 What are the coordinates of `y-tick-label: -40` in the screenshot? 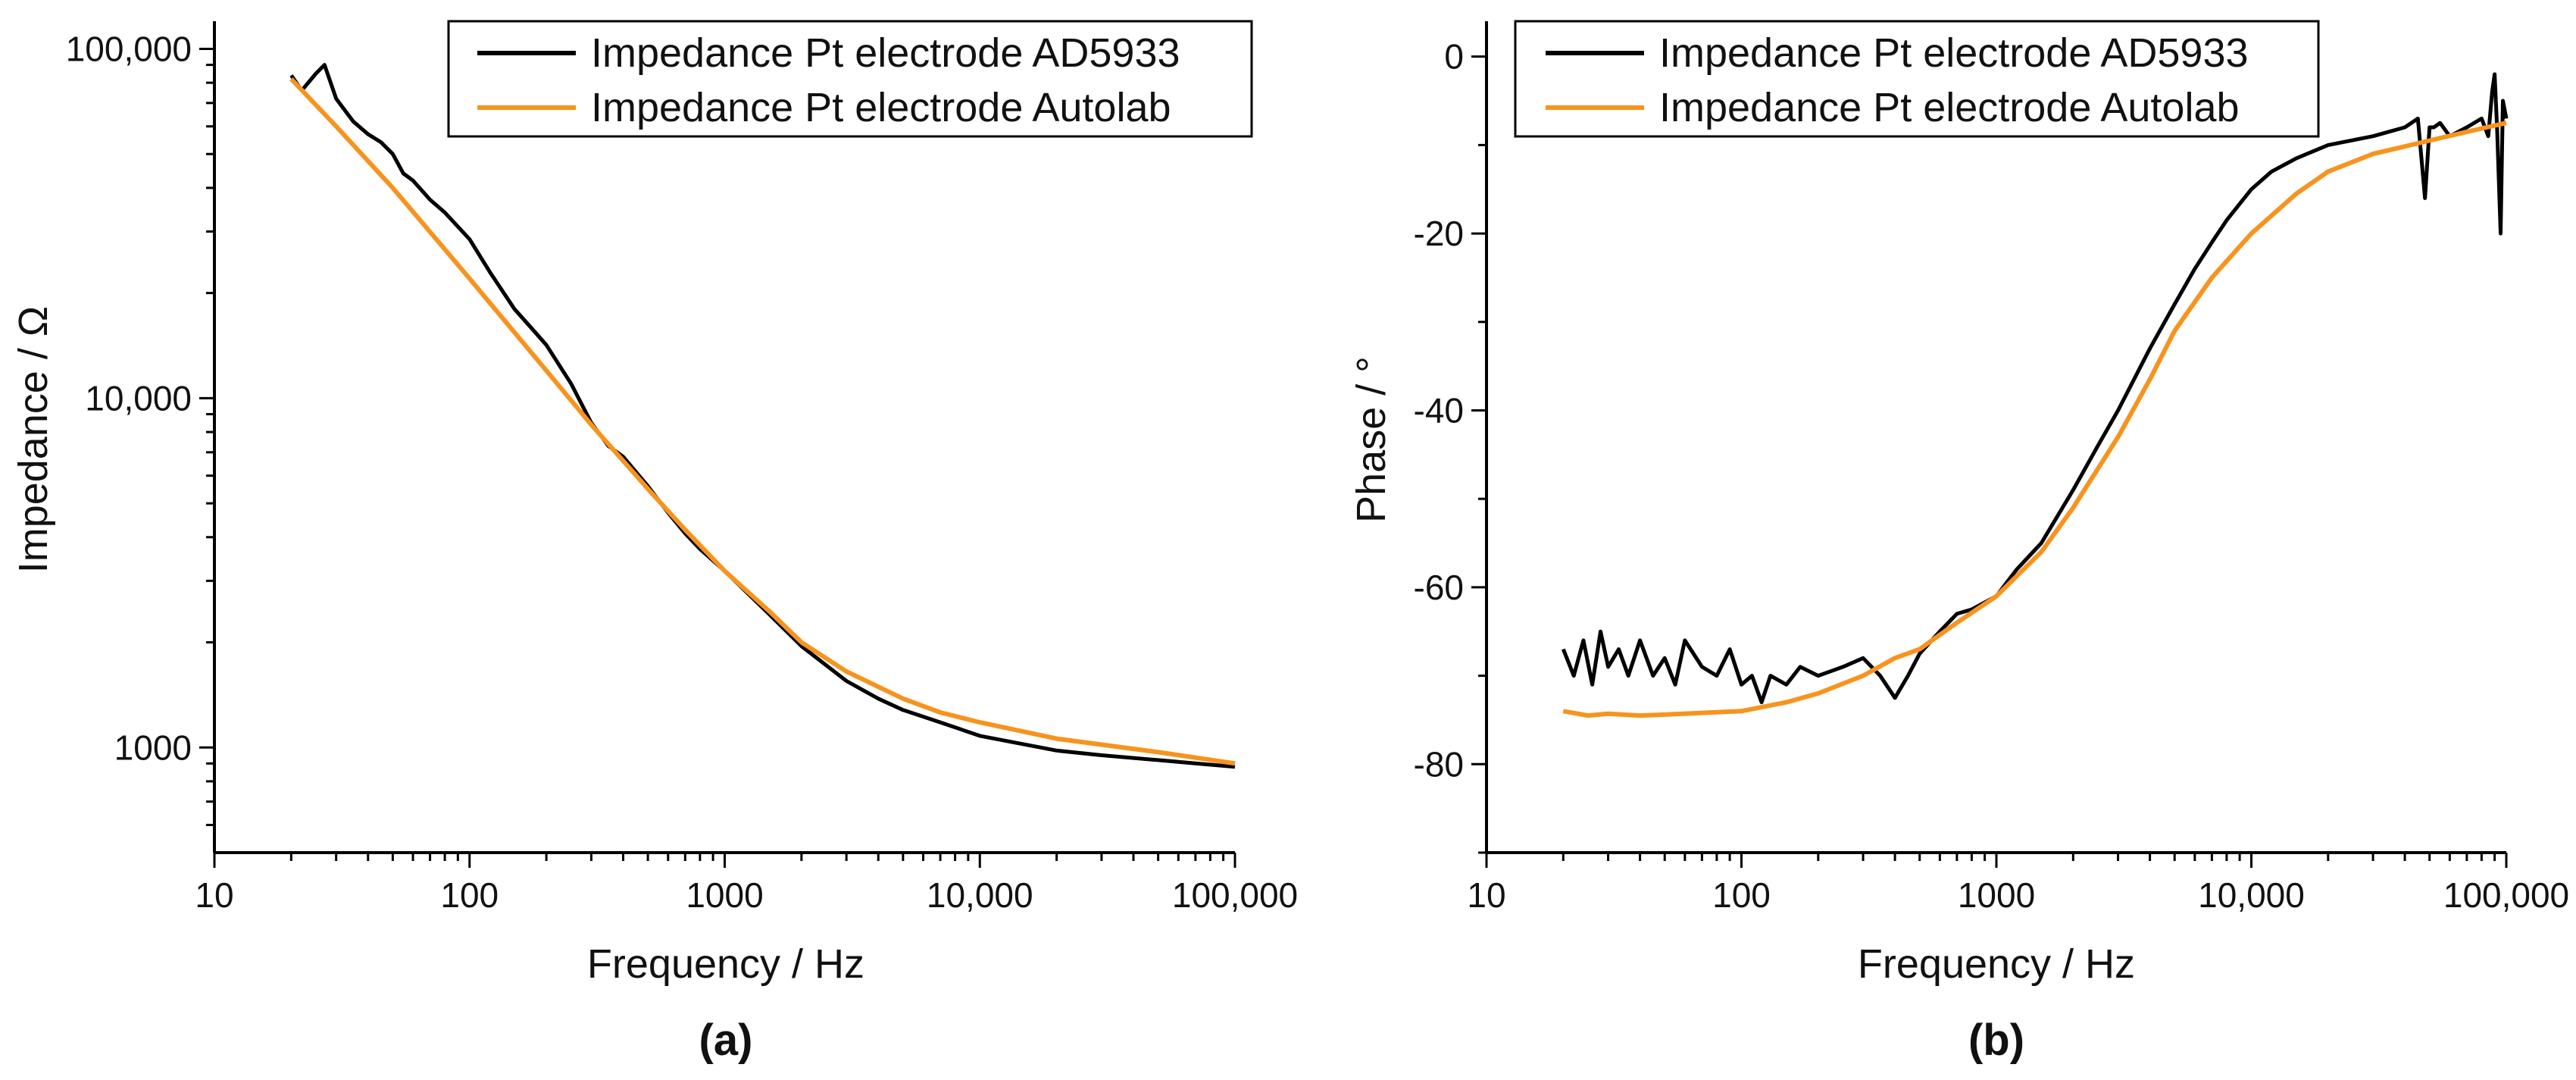 It's located at (1439, 410).